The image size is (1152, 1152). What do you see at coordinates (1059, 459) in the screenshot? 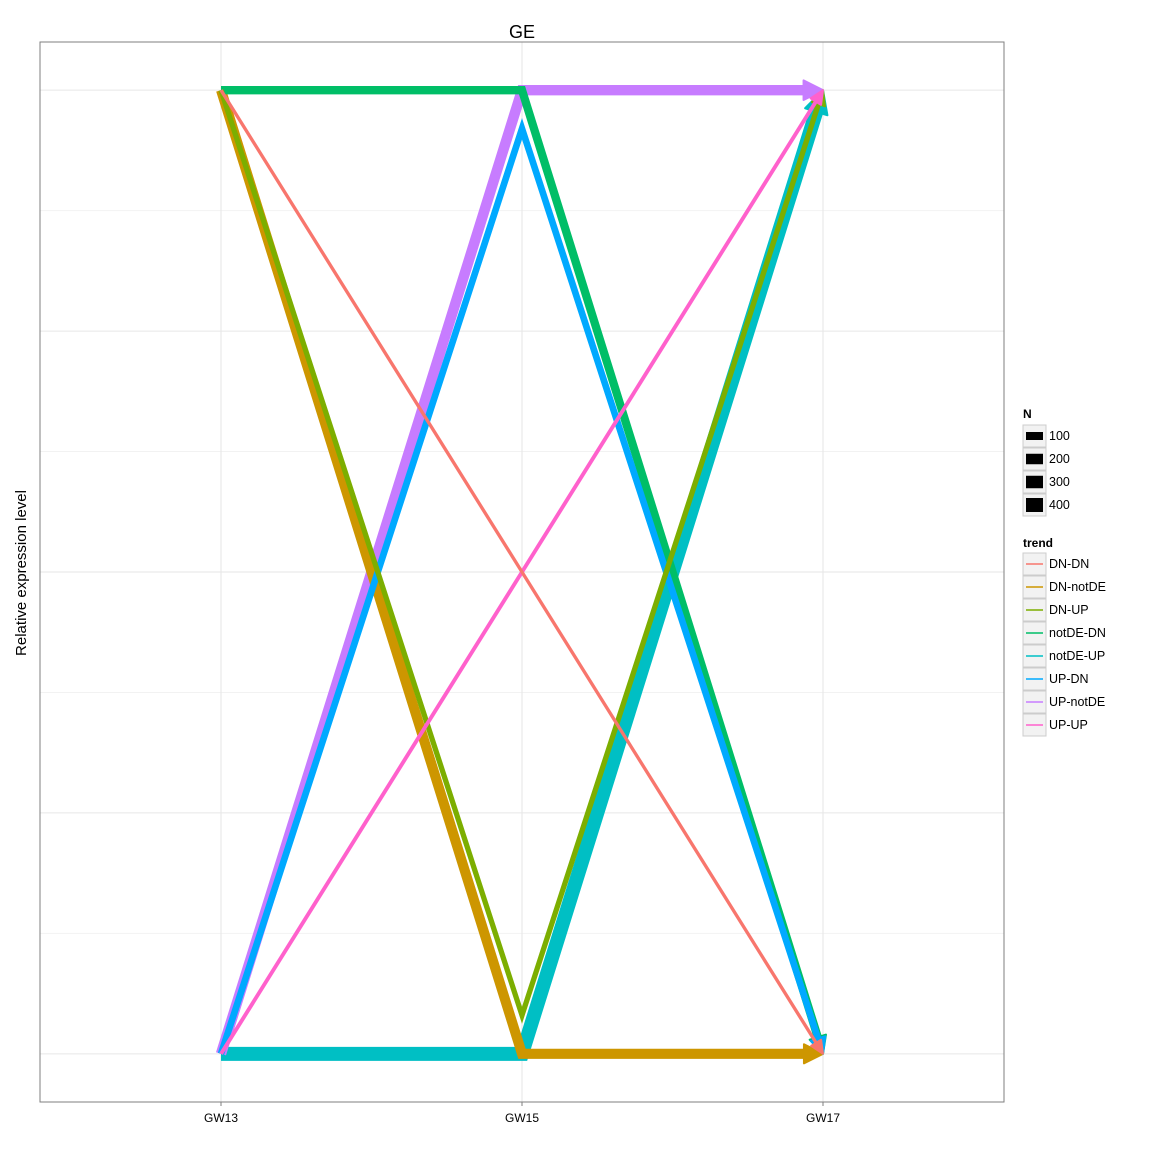
I see `legend-size-label: 200` at bounding box center [1059, 459].